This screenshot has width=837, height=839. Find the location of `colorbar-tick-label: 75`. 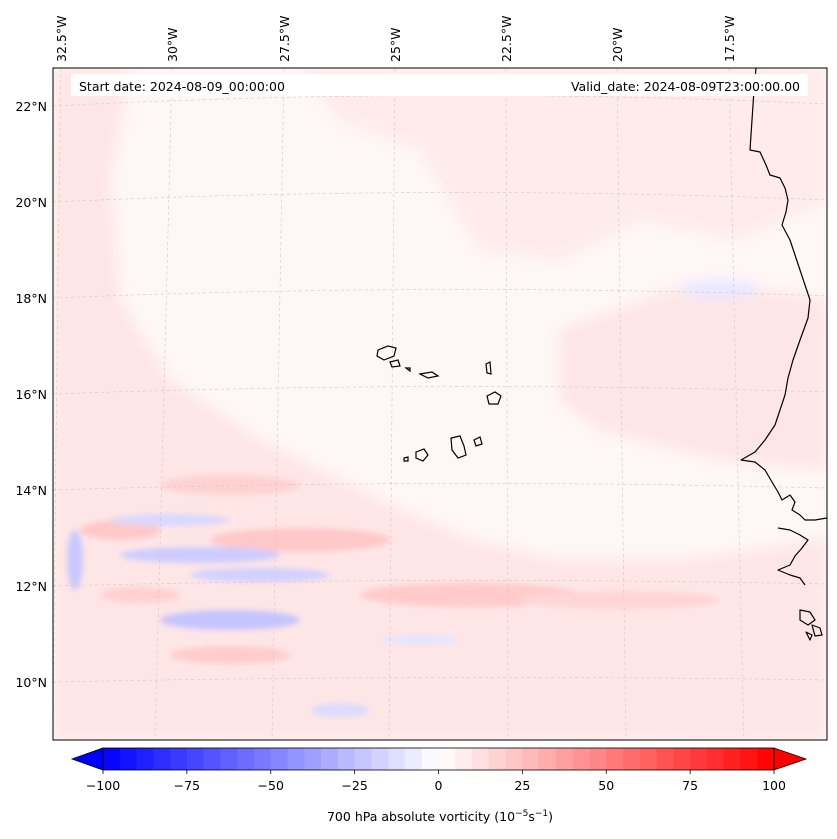

colorbar-tick-label: 75 is located at coordinates (690, 785).